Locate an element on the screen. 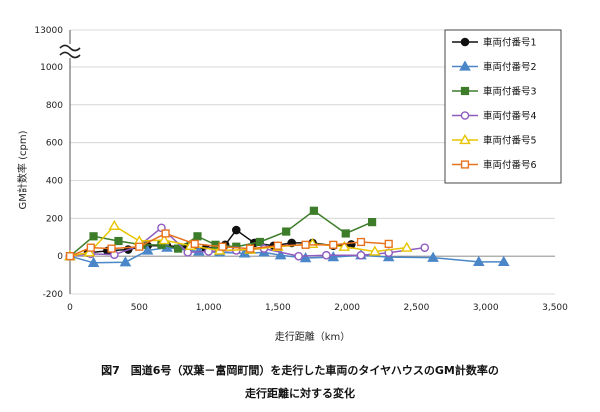  legend-box is located at coordinates (503, 106).